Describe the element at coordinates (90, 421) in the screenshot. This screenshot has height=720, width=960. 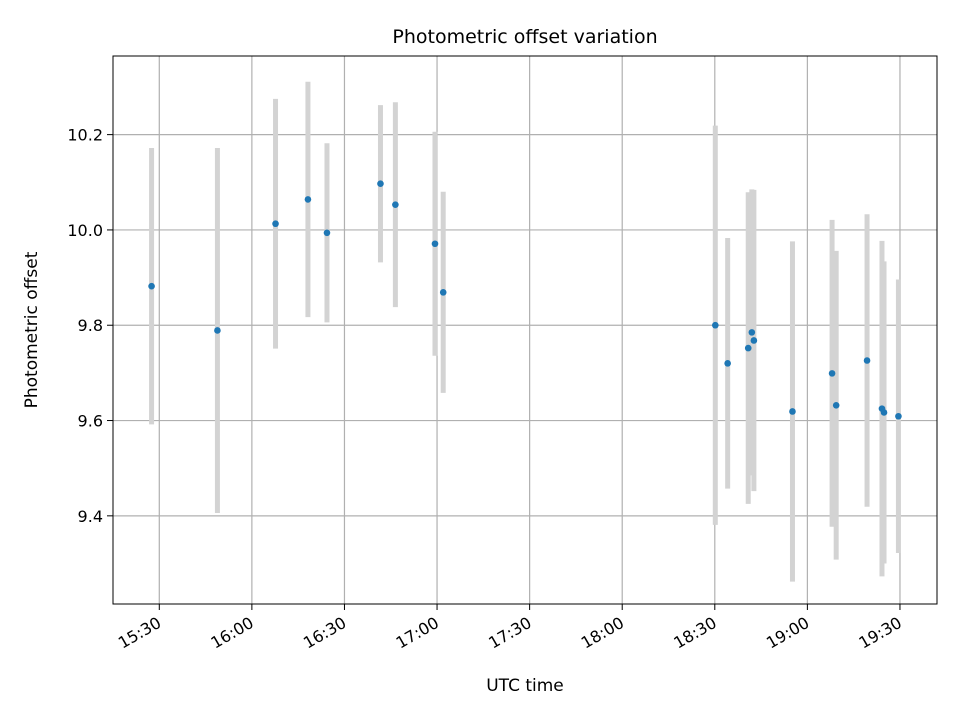
I see `y-tick-label: 9.6` at that location.